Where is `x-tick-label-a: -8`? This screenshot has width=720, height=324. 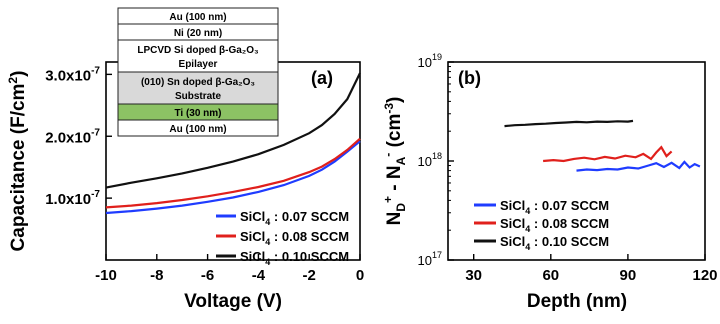 x-tick-label-a: -8 is located at coordinates (156, 275).